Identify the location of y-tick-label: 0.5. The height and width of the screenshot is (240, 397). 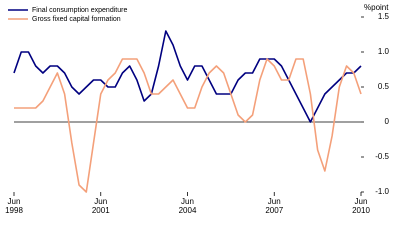
(384, 86).